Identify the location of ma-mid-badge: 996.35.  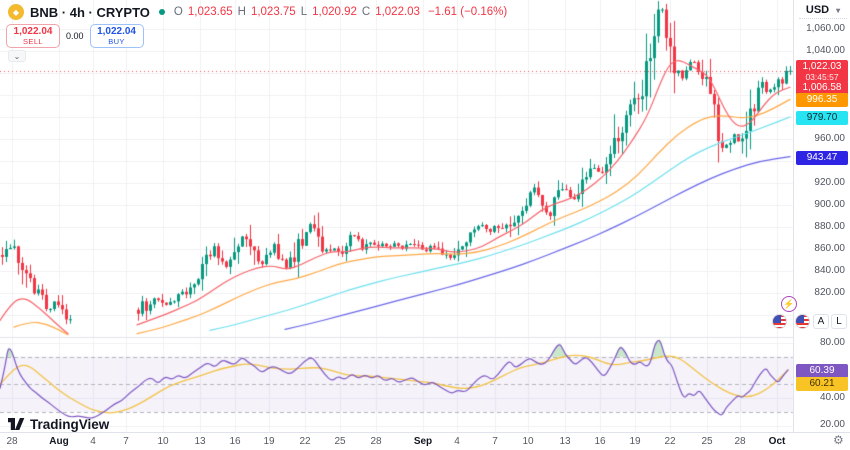
(822, 100).